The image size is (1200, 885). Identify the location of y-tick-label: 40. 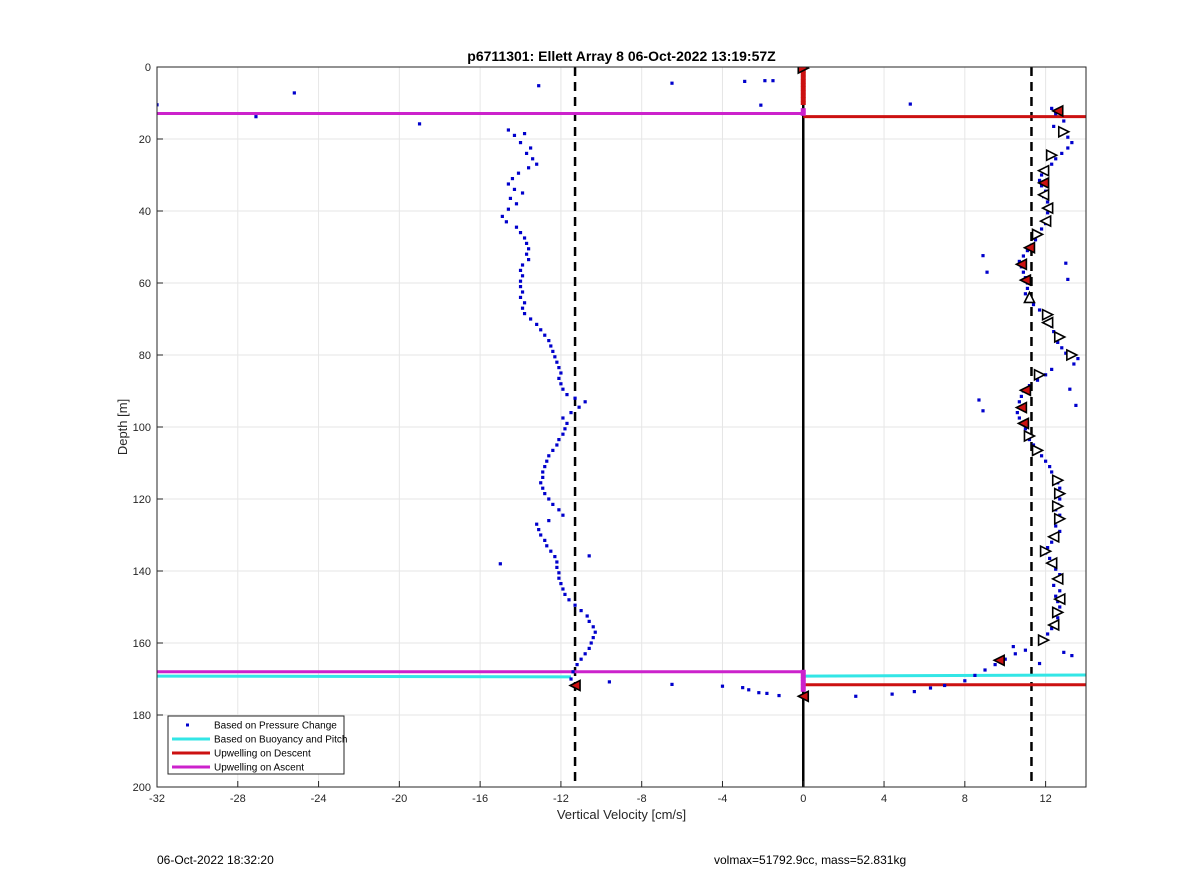
(145, 212).